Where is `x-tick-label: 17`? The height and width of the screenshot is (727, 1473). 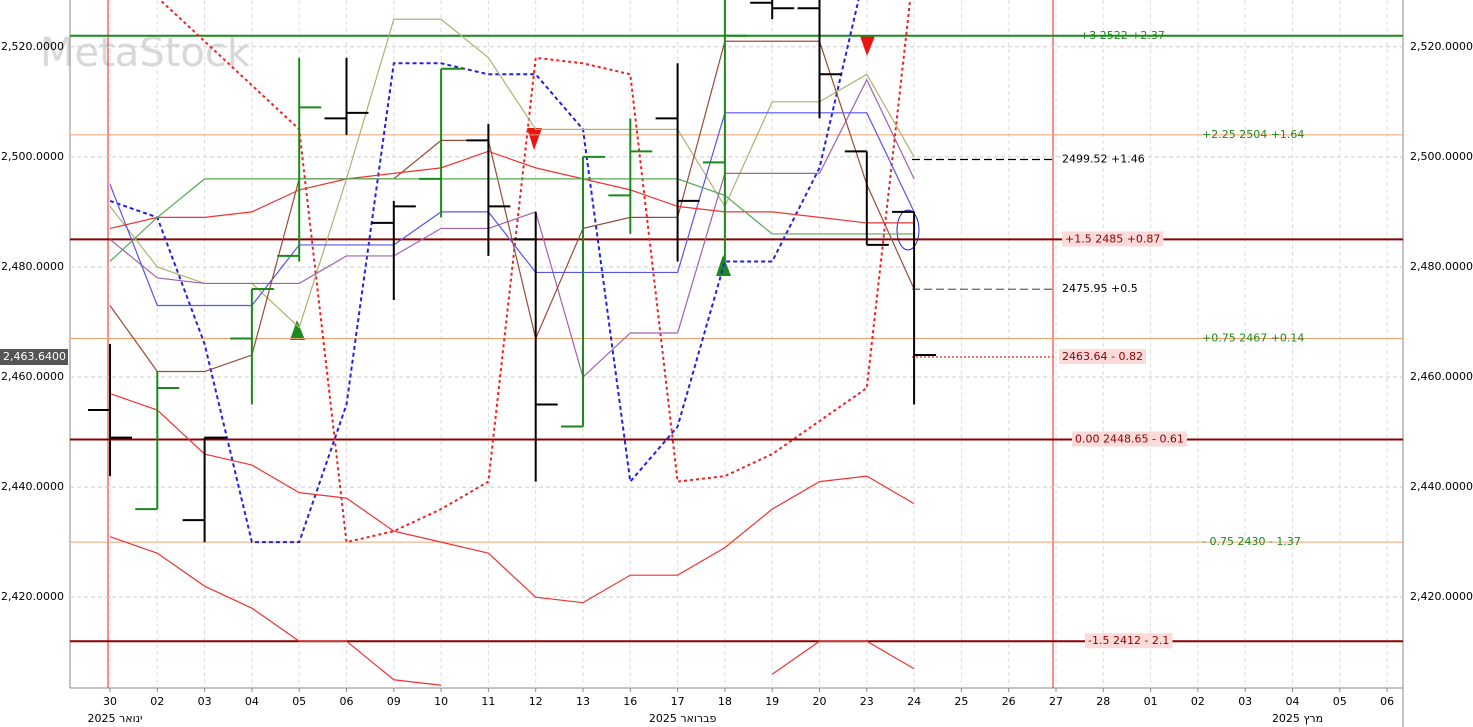 x-tick-label: 17 is located at coordinates (678, 701).